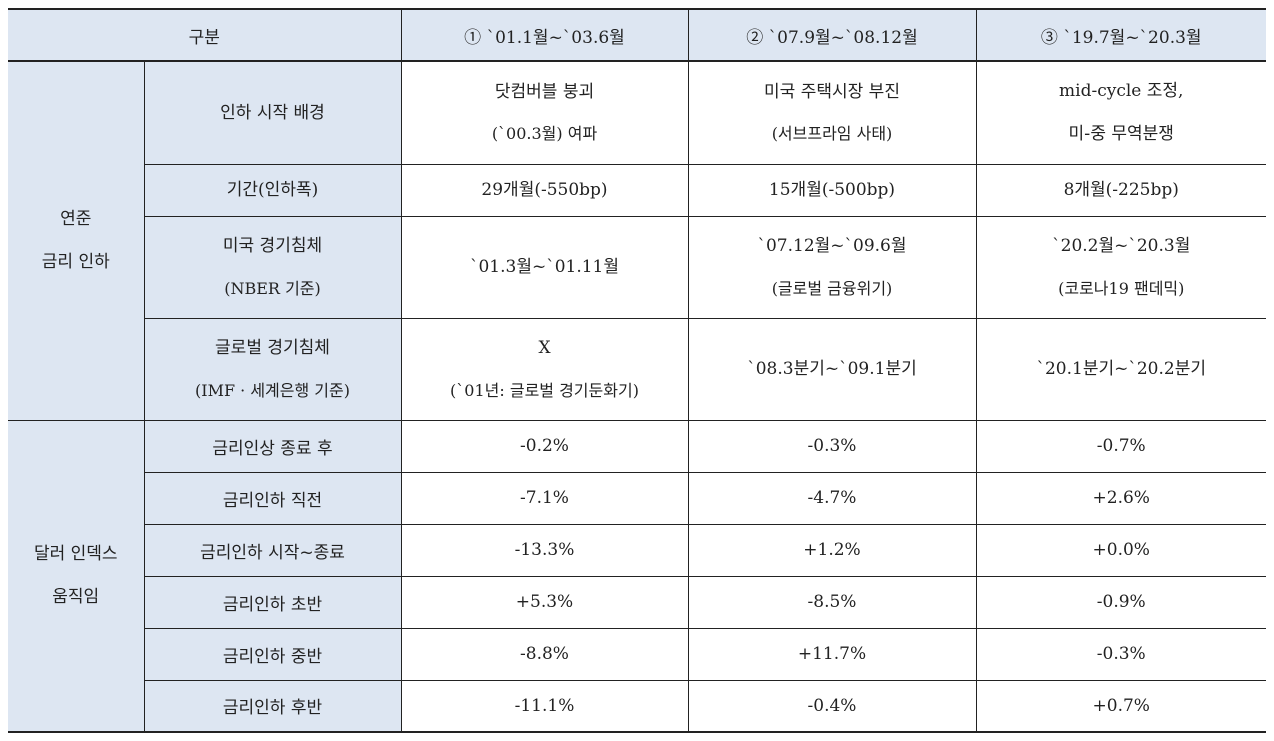 The width and height of the screenshot is (1274, 741). What do you see at coordinates (544, 550) in the screenshot?
I see `table-cell: -13.3%` at bounding box center [544, 550].